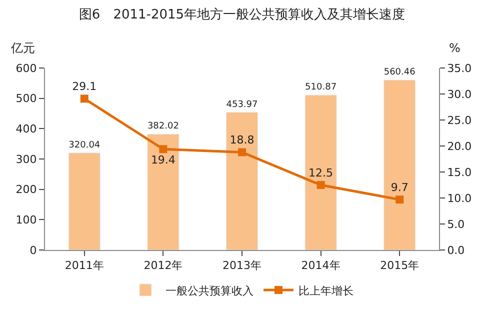 The width and height of the screenshot is (484, 316). What do you see at coordinates (459, 120) in the screenshot?
I see `y2-tick-label: 25.0` at bounding box center [459, 120].